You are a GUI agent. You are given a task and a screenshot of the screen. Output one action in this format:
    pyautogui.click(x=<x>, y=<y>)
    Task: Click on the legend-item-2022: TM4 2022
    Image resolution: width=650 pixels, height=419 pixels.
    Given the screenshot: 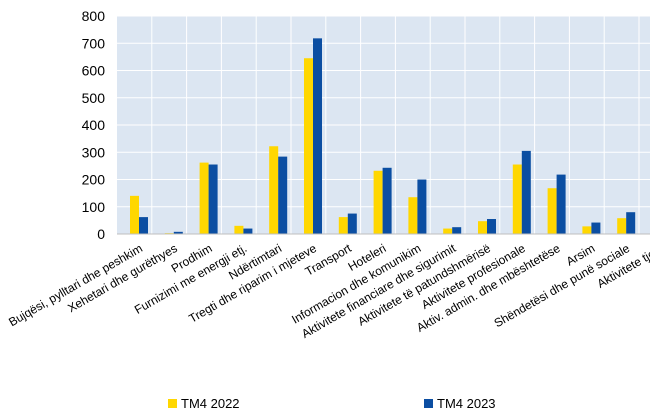 What is the action you would take?
    pyautogui.click(x=204, y=403)
    